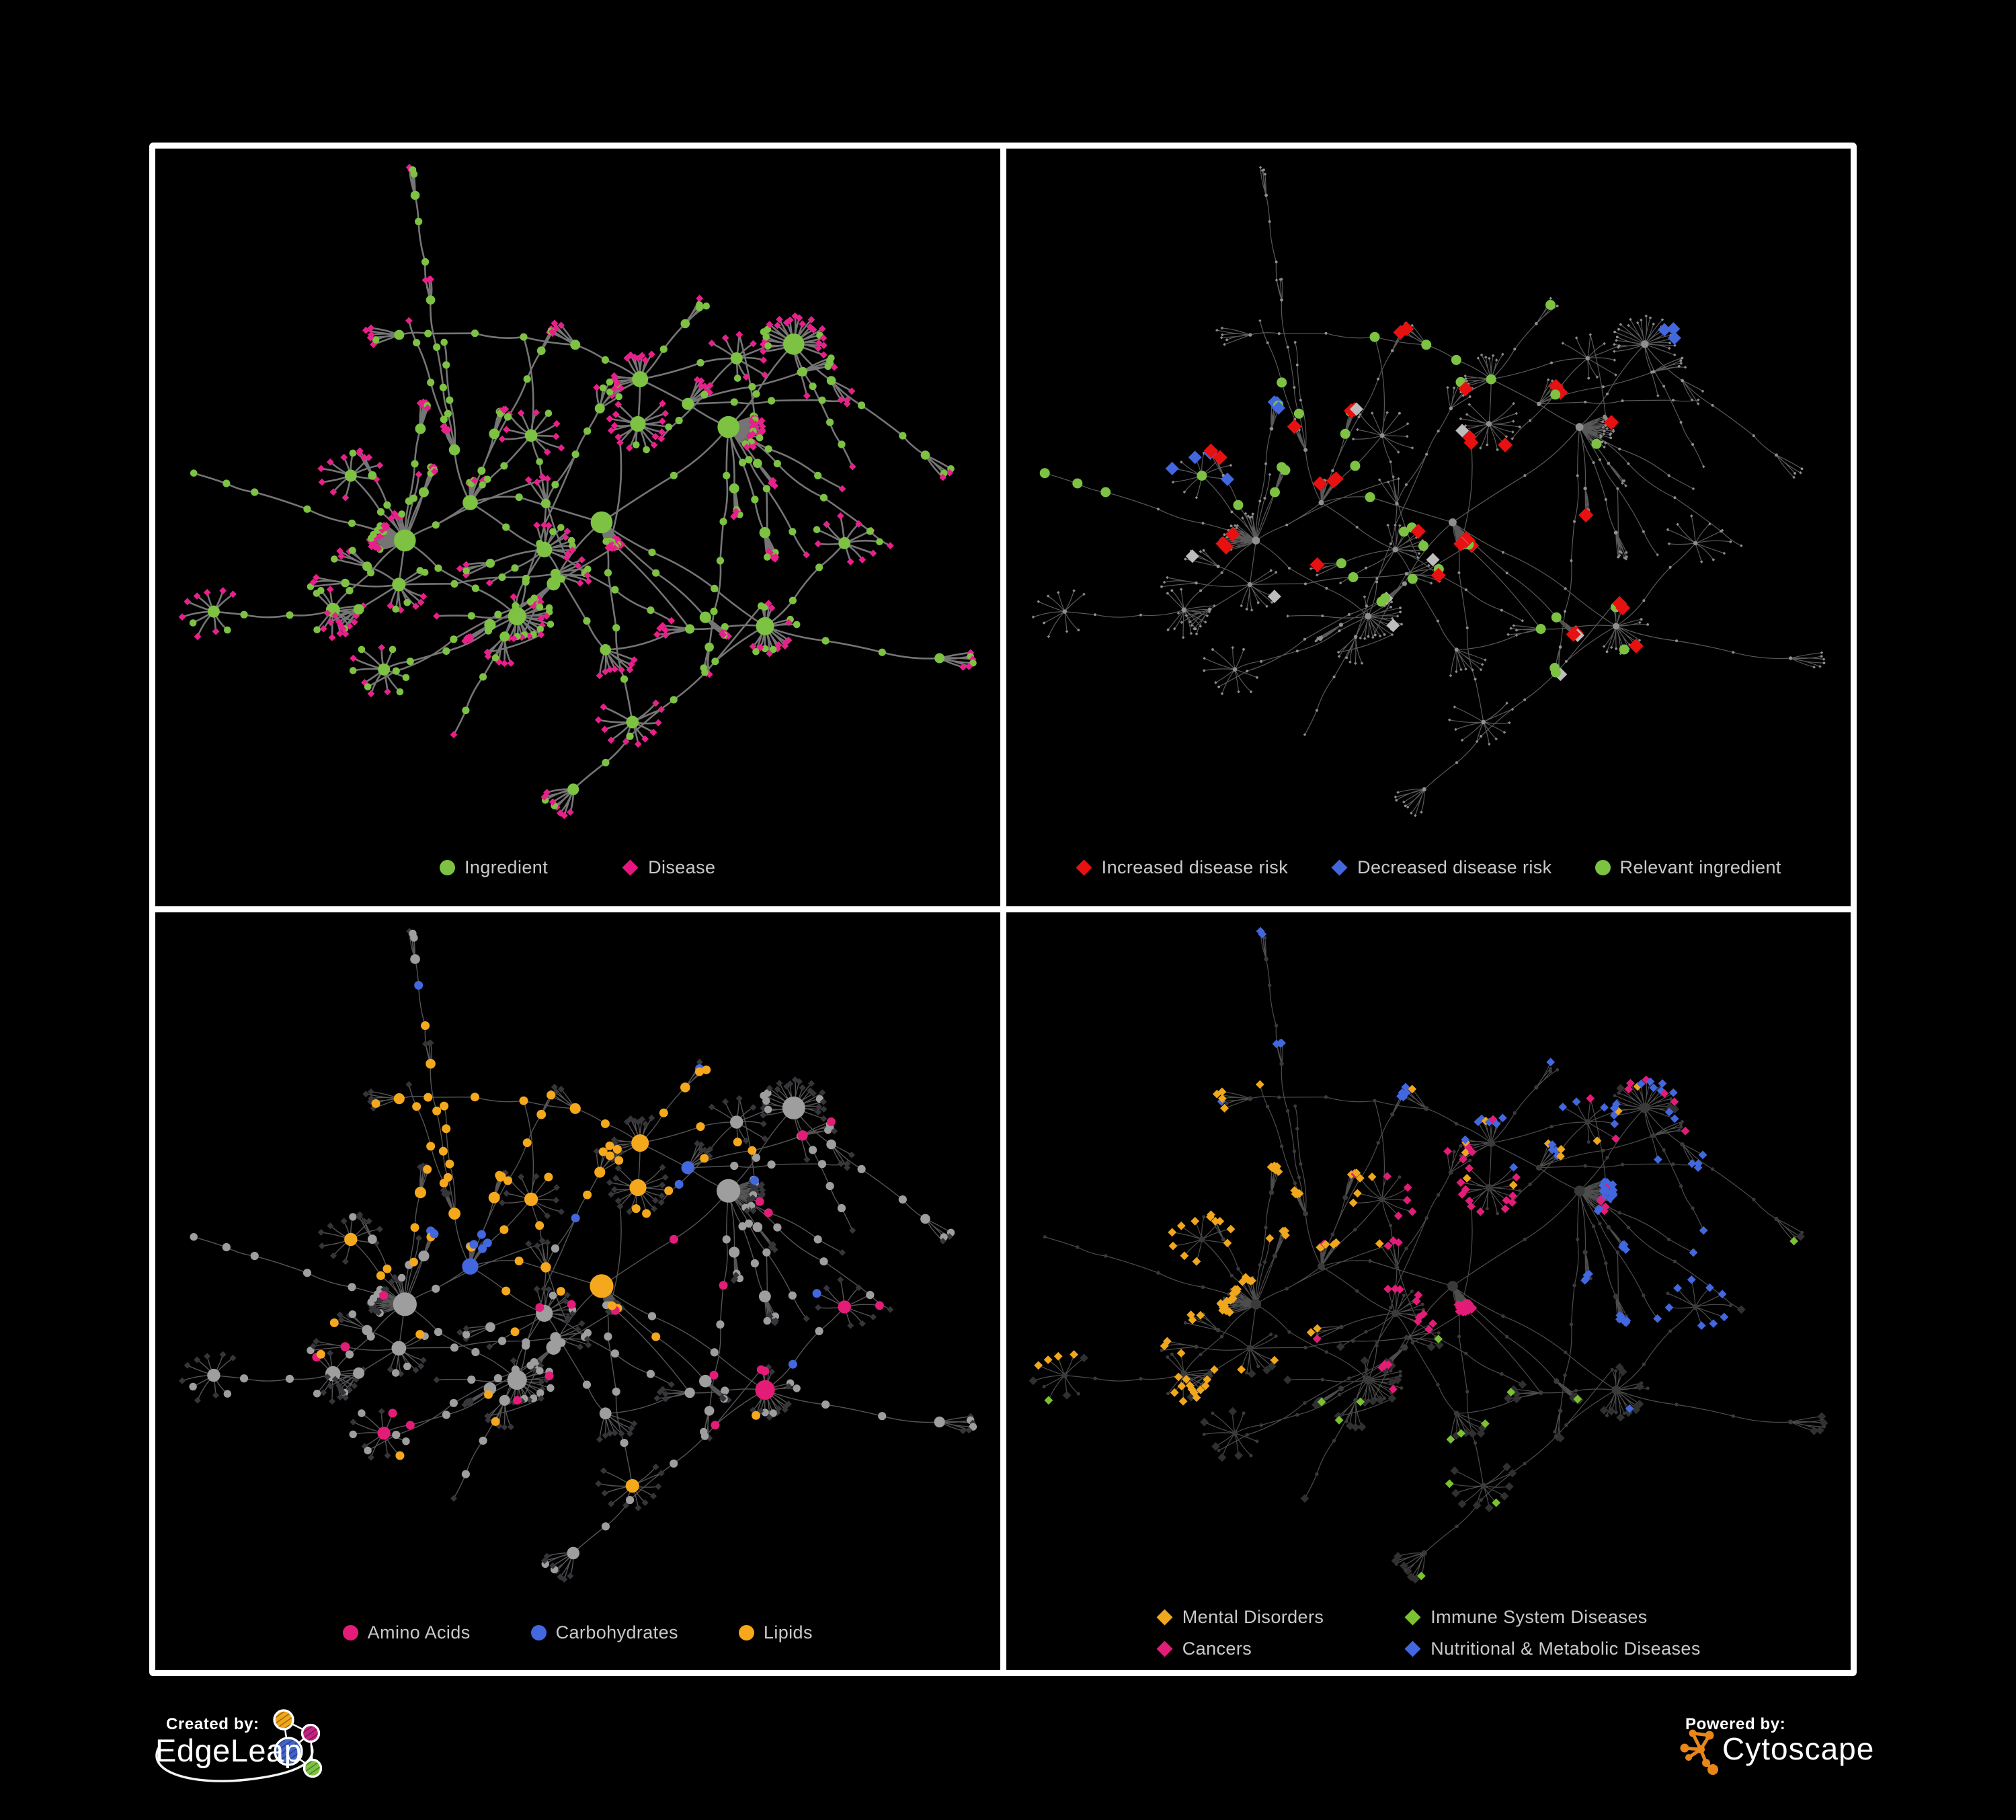 The width and height of the screenshot is (2016, 1820). I want to click on created-by-label: Created by:, so click(212, 1724).